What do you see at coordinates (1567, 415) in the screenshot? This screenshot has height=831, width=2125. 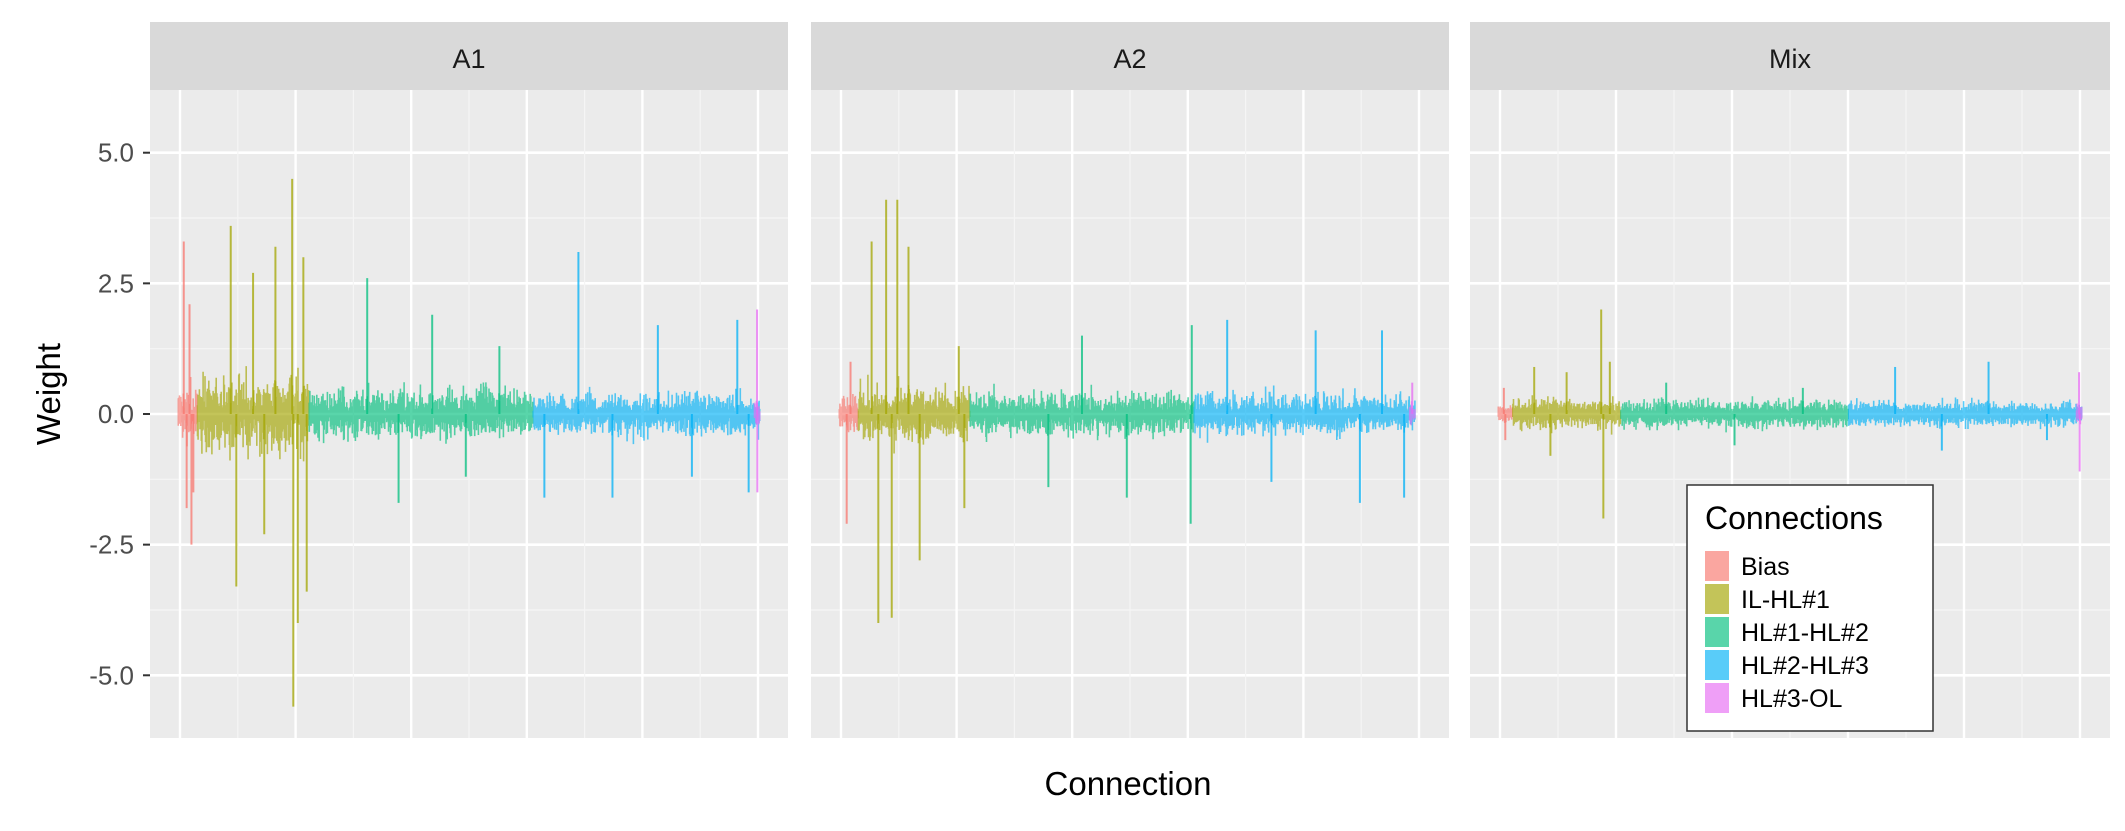 I see `series-il-hl1` at bounding box center [1567, 415].